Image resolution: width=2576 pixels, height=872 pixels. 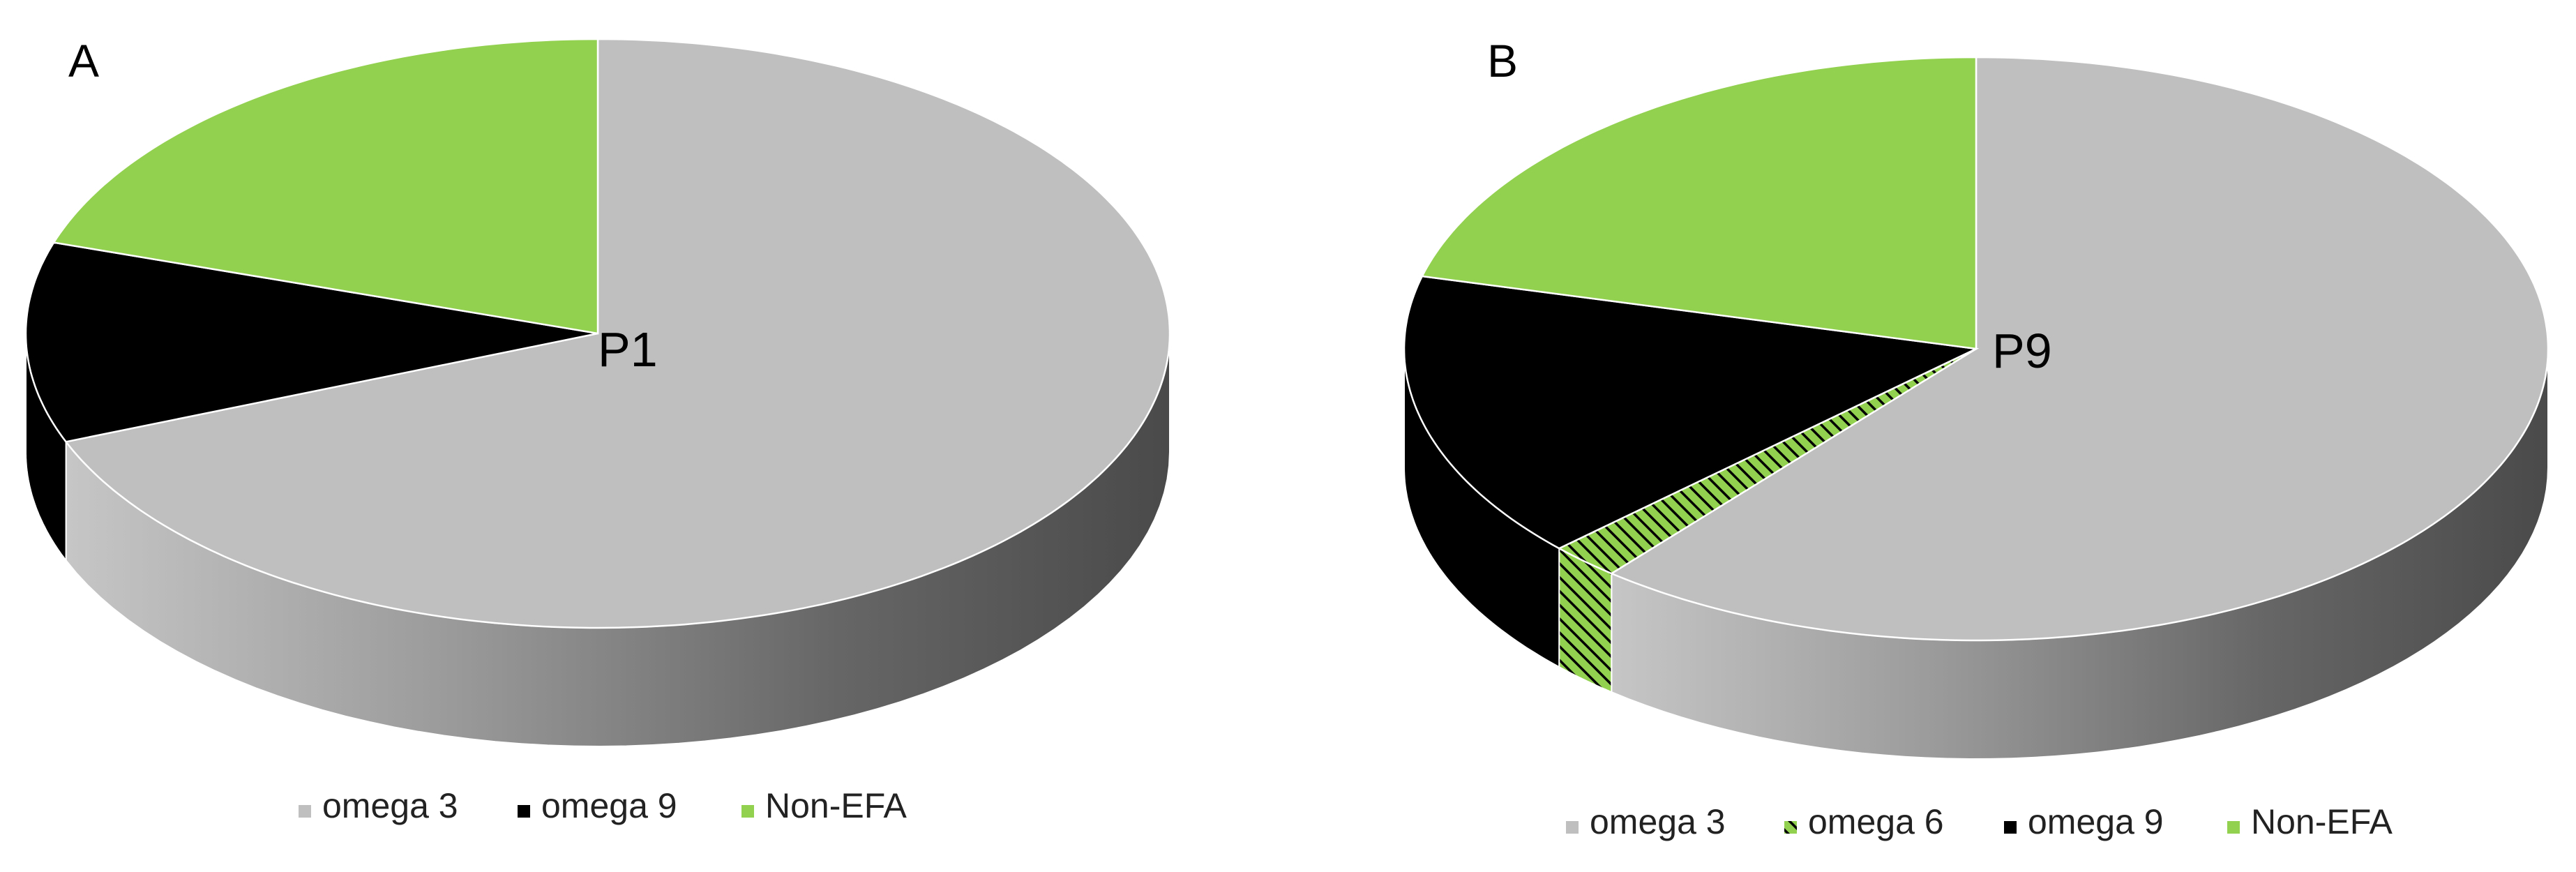 I want to click on panel-label-b: B, so click(x=1502, y=61).